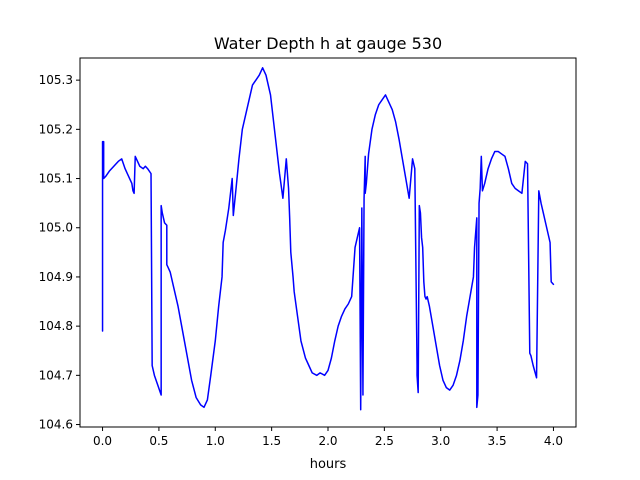  I want to click on y-tick-label: 104.8, so click(56, 326).